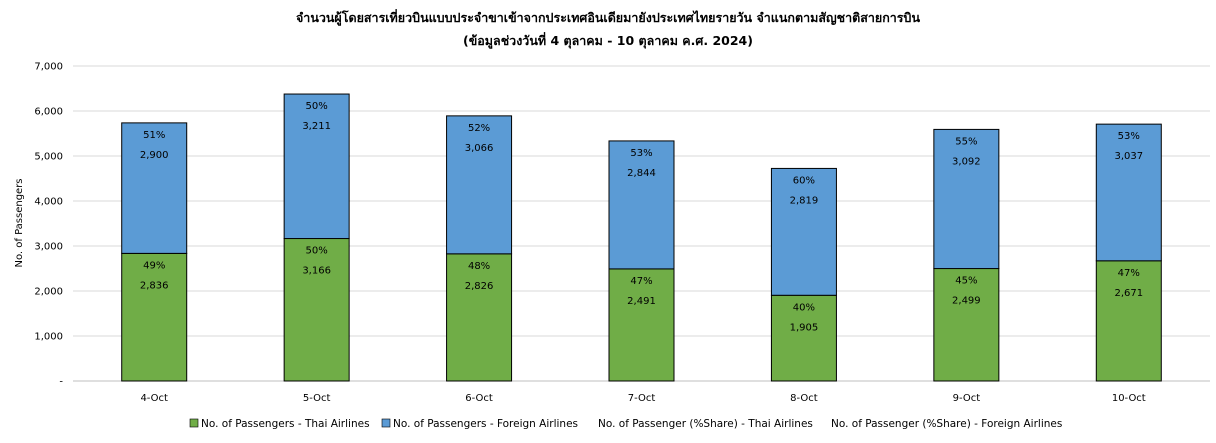 The height and width of the screenshot is (443, 1216). What do you see at coordinates (641, 301) in the screenshot?
I see `value-label: 2,491` at bounding box center [641, 301].